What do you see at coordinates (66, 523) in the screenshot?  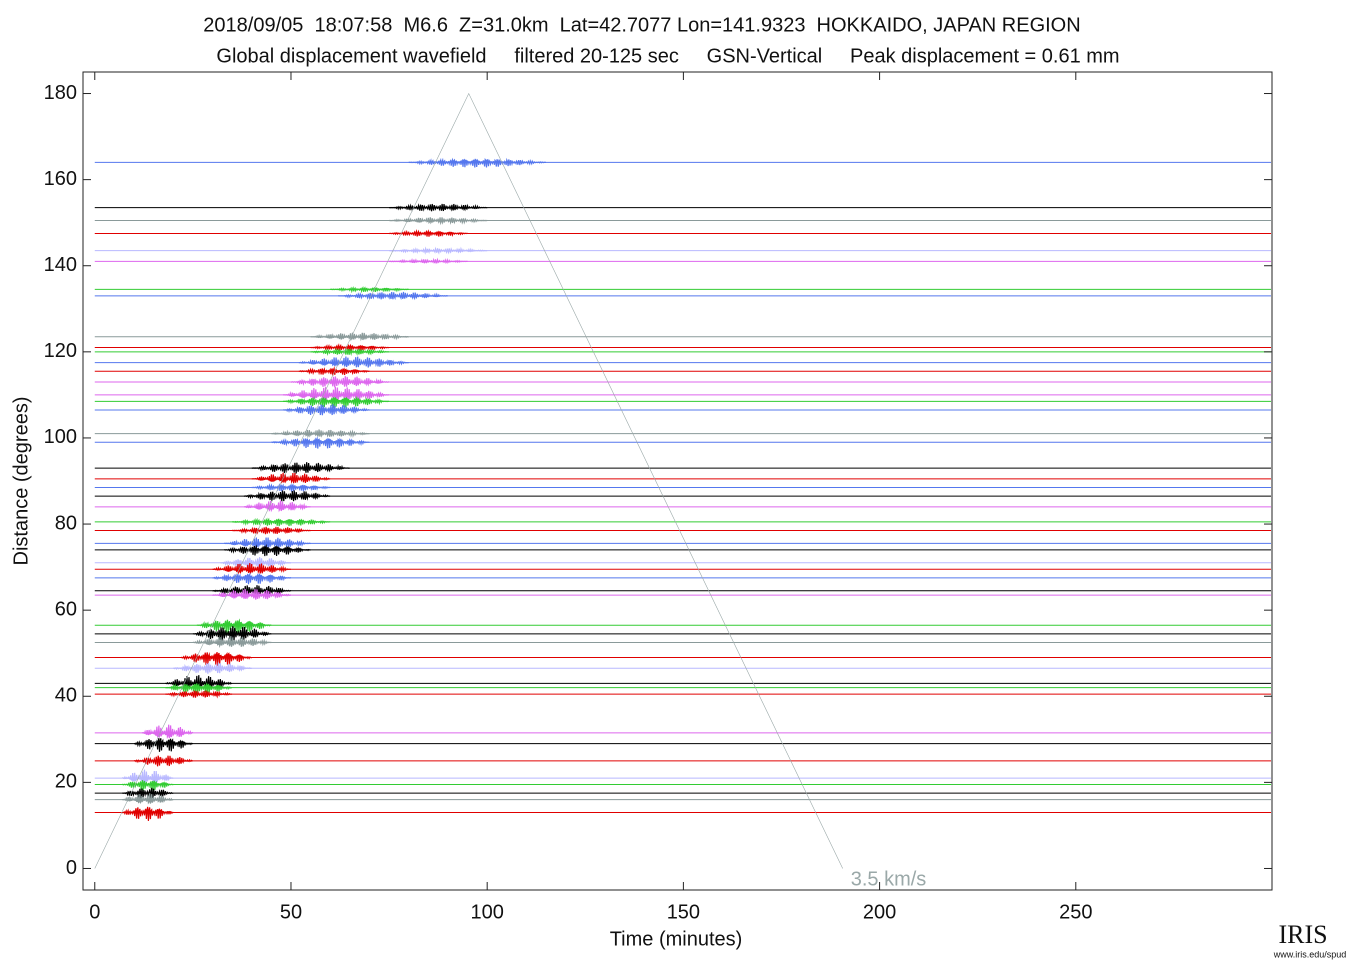 I see `y-tick-label: 80` at bounding box center [66, 523].